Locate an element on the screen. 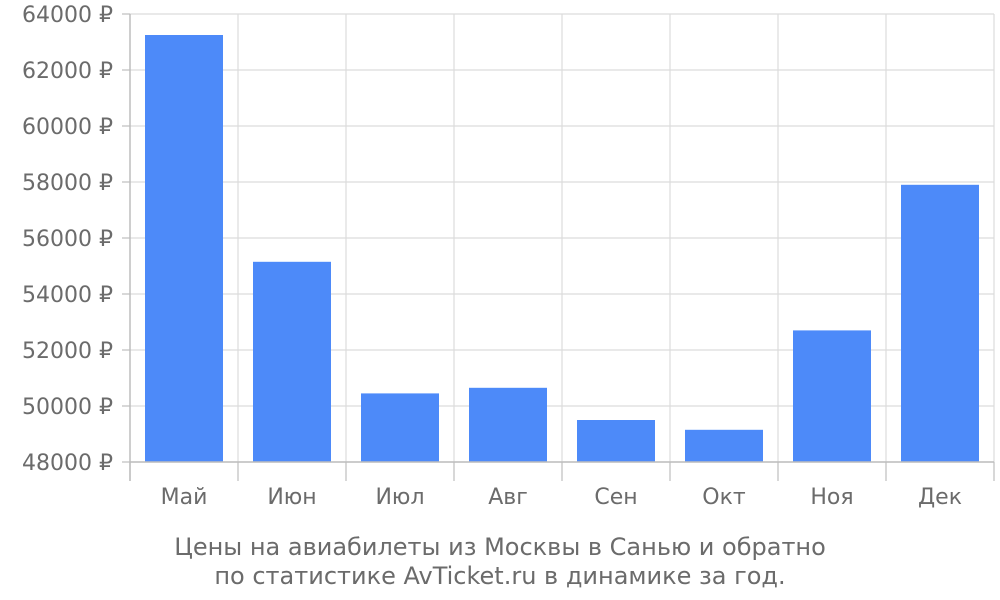 The image size is (1000, 600). x-tick-label: Окт is located at coordinates (724, 497).